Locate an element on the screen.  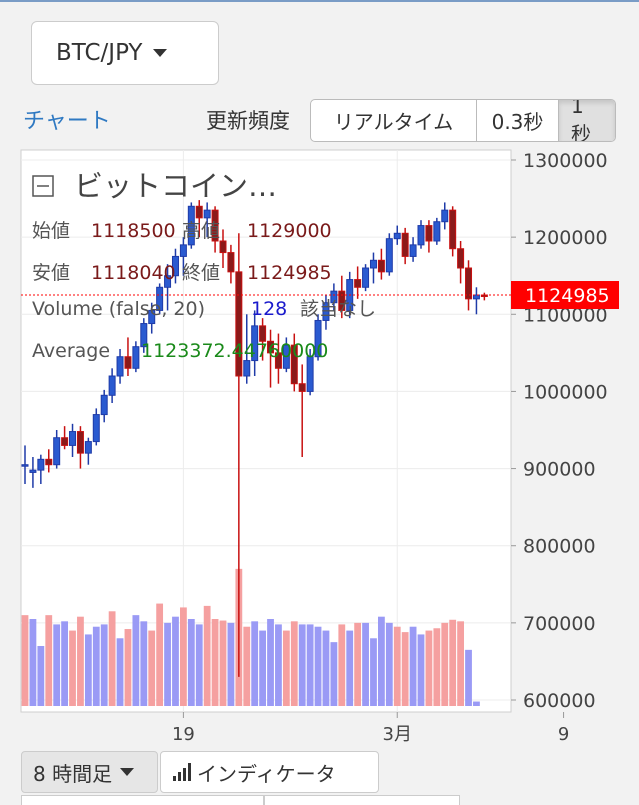
price-badge-bg is located at coordinates (565, 295).